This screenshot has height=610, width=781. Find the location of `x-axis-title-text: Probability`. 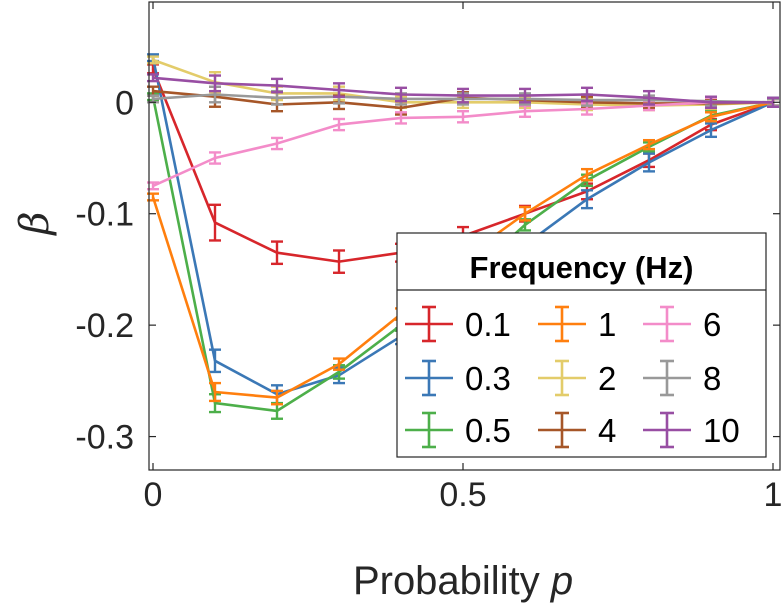

x-axis-title-text: Probability is located at coordinates (452, 581).